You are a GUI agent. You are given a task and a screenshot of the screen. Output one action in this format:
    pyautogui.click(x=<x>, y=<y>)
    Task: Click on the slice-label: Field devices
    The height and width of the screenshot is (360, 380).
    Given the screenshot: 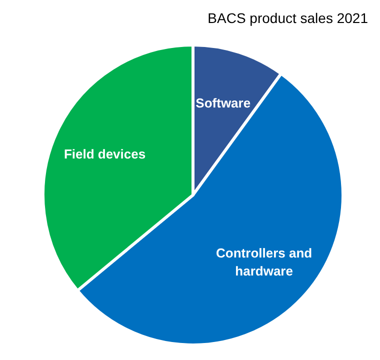 What is the action you would take?
    pyautogui.click(x=105, y=153)
    